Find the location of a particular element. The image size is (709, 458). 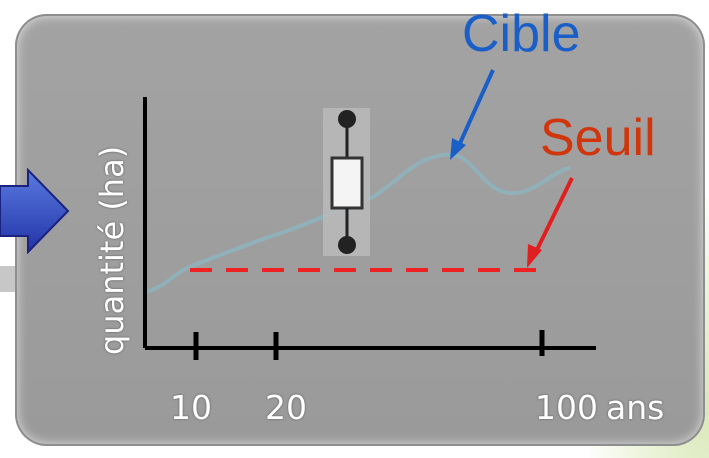

x-tick-label-20: 20 is located at coordinates (286, 407).